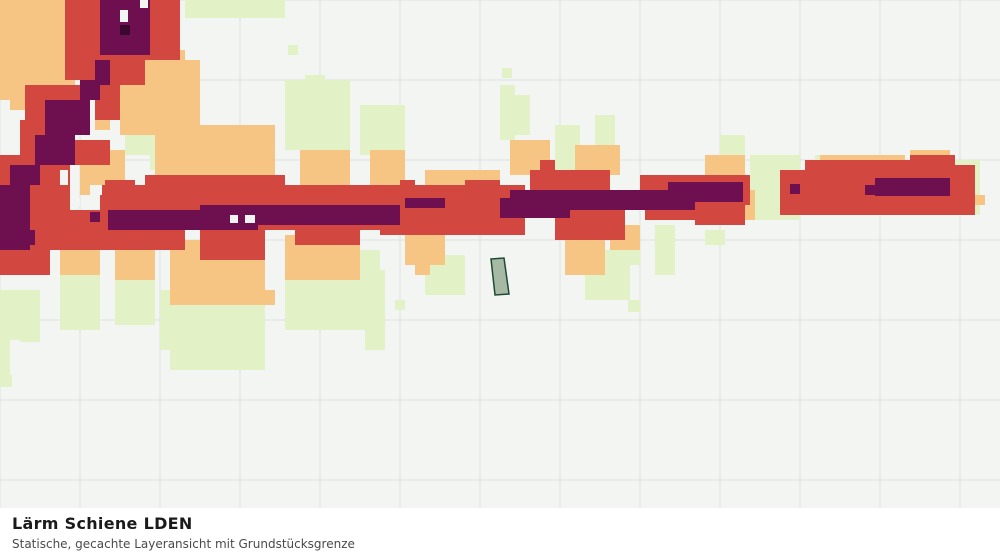 This screenshot has width=1000, height=560. What do you see at coordinates (102, 523) in the screenshot?
I see `layer-title: Lärm Schiene LDEN` at bounding box center [102, 523].